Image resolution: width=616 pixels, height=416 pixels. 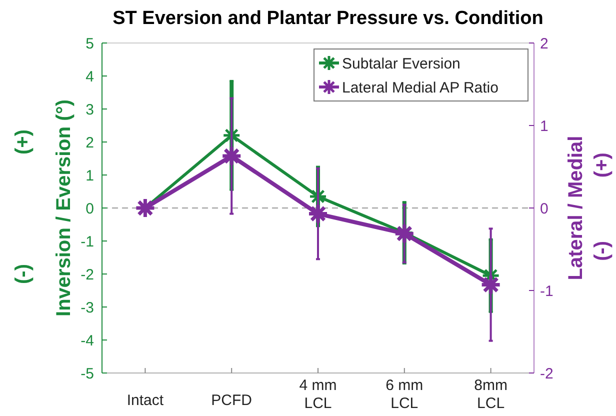 What do you see at coordinates (547, 373) in the screenshot?
I see `y2-tick-label: -2` at bounding box center [547, 373].